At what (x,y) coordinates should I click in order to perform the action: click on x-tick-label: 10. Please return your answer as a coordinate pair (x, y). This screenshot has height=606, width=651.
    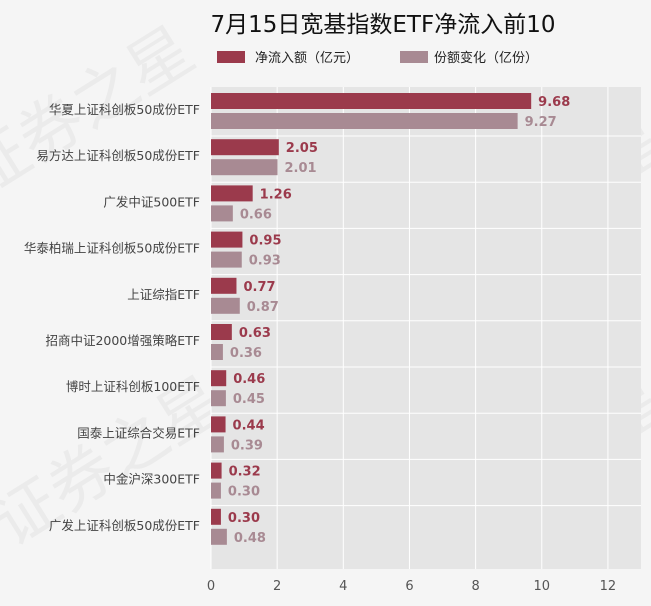
    Looking at the image, I should click on (541, 586).